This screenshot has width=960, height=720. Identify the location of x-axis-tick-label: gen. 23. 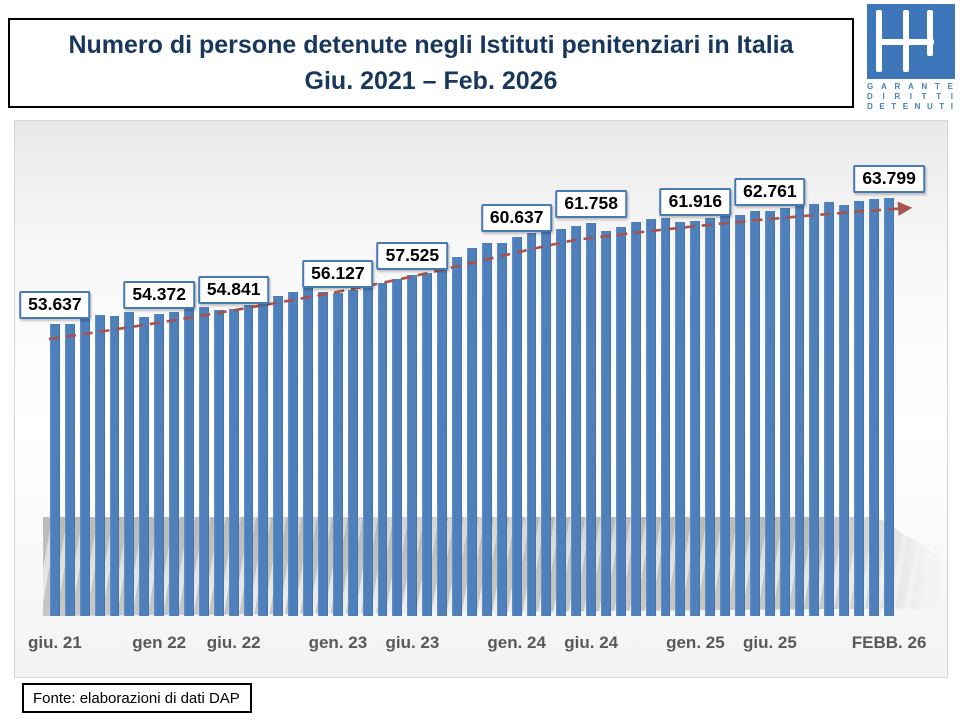
(338, 642).